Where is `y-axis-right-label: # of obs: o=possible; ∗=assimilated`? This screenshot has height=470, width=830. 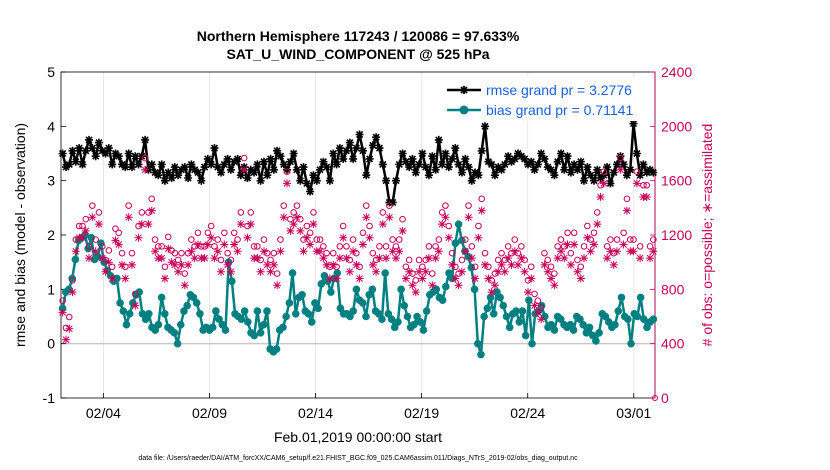 y-axis-right-label: # of obs: o=possible; ∗=assimilated is located at coordinates (707, 235).